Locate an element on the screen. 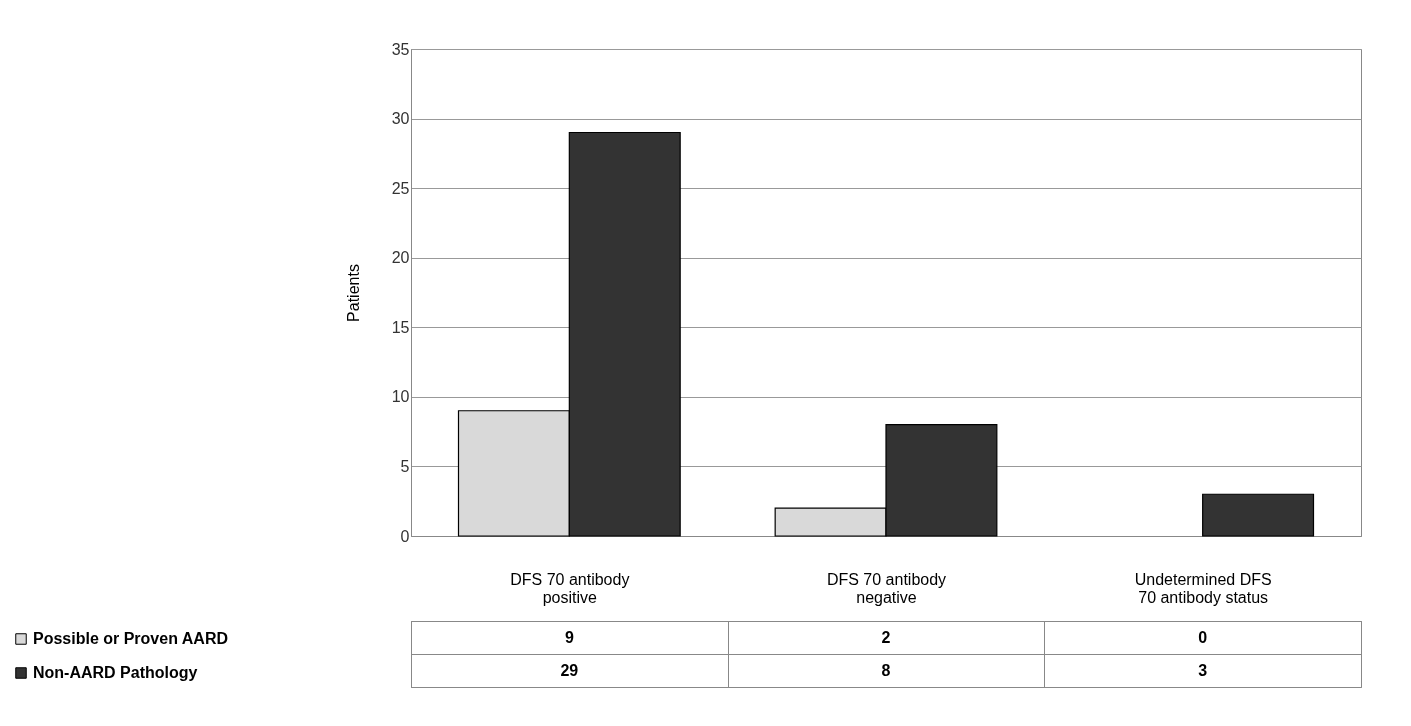 The height and width of the screenshot is (726, 1411). data-label: 29 is located at coordinates (569, 670).